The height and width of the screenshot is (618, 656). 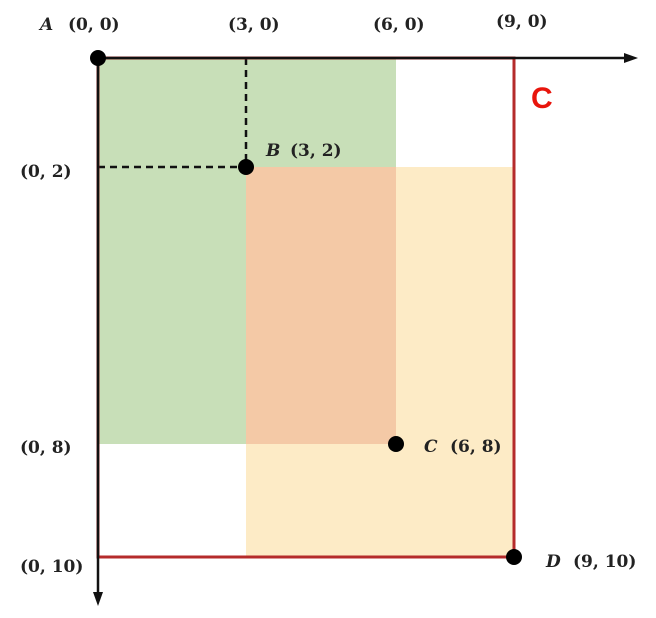 What do you see at coordinates (98, 599) in the screenshot?
I see `y-axis-arrowhead` at bounding box center [98, 599].